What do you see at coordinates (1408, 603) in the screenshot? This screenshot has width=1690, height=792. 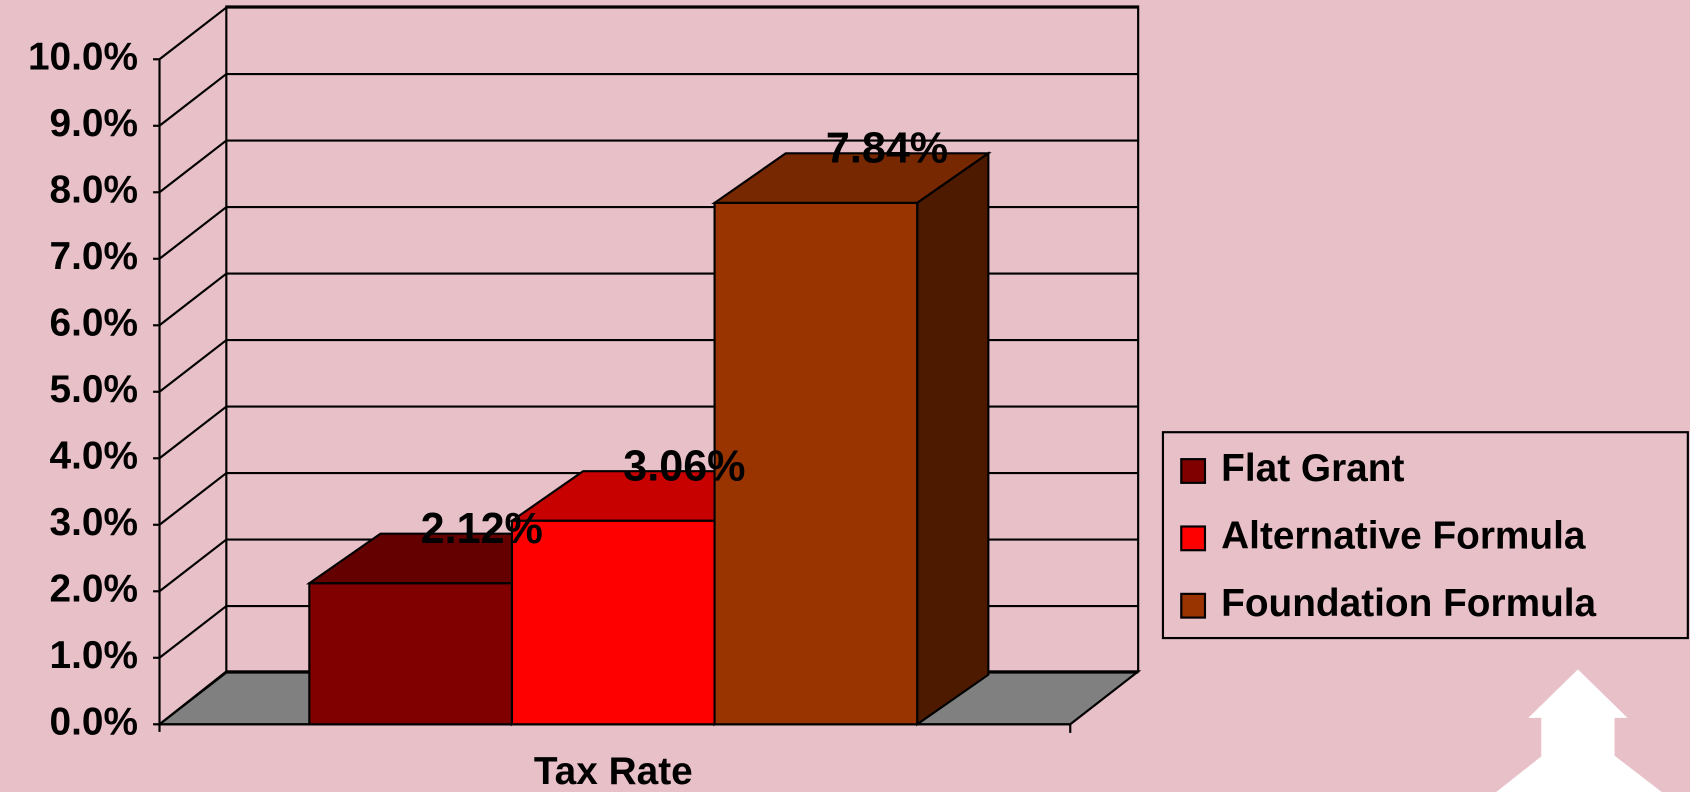 I see `legend-label: Foundation Formula` at bounding box center [1408, 603].